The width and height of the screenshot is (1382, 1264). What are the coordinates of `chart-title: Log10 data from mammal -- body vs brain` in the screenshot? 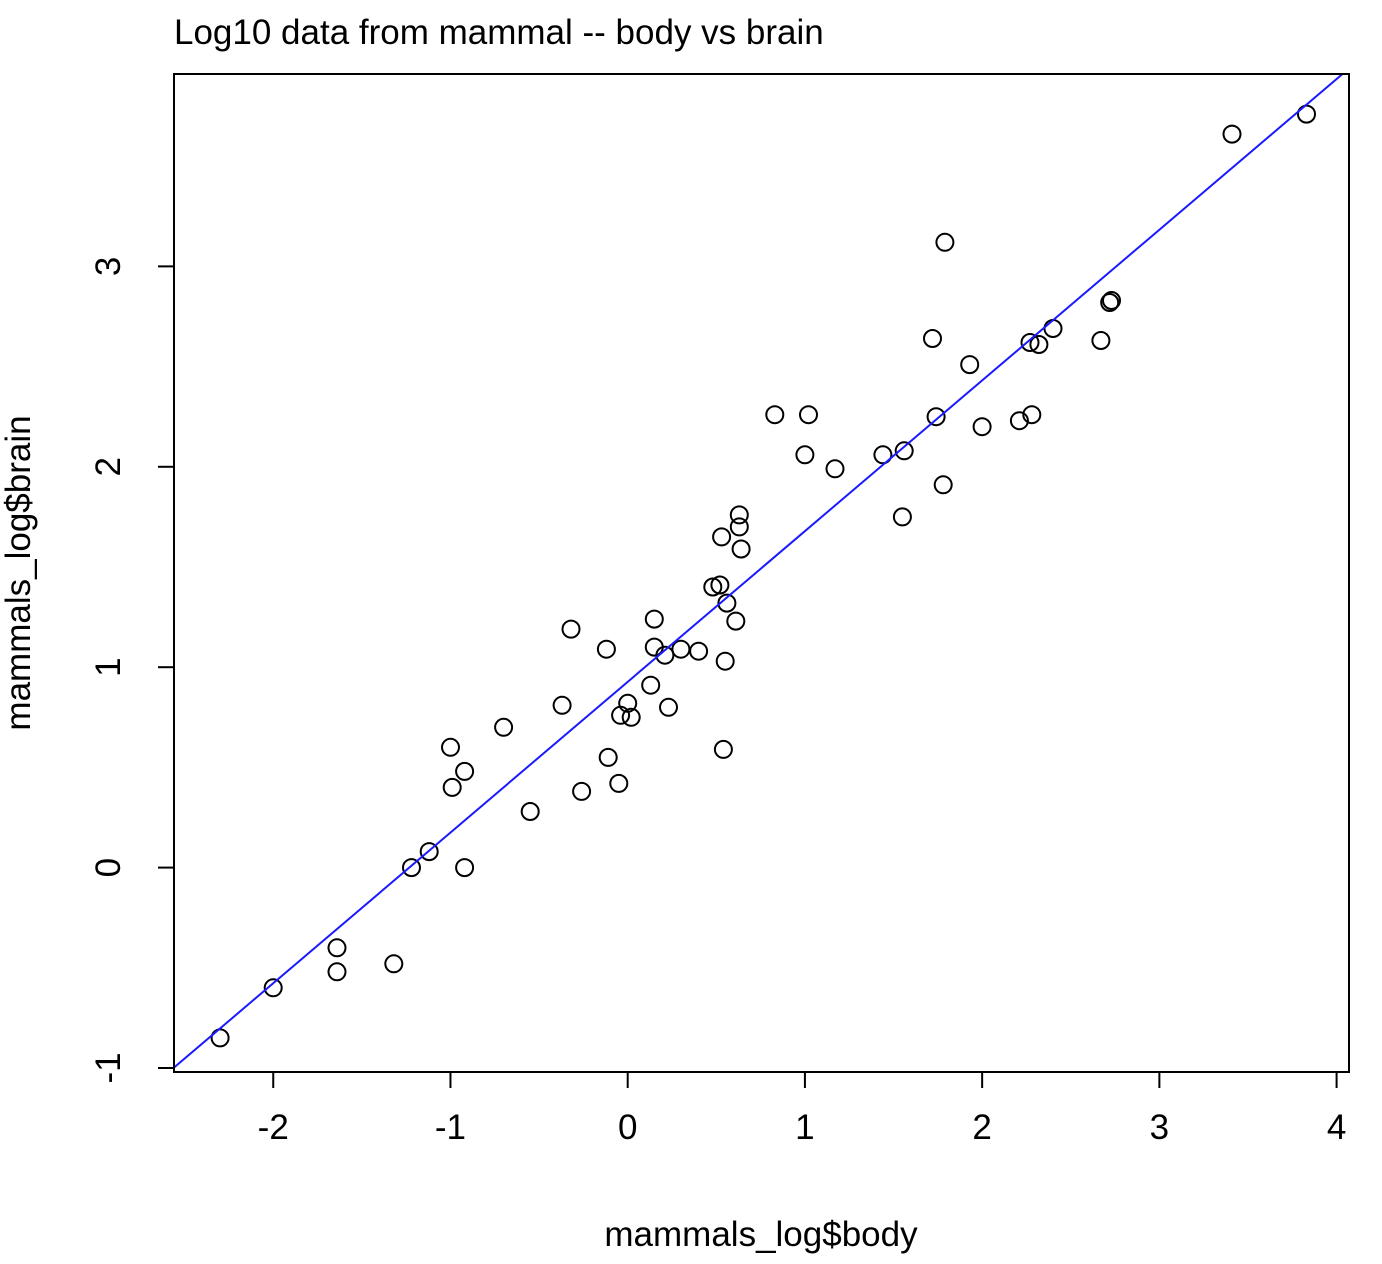 It's located at (499, 32).